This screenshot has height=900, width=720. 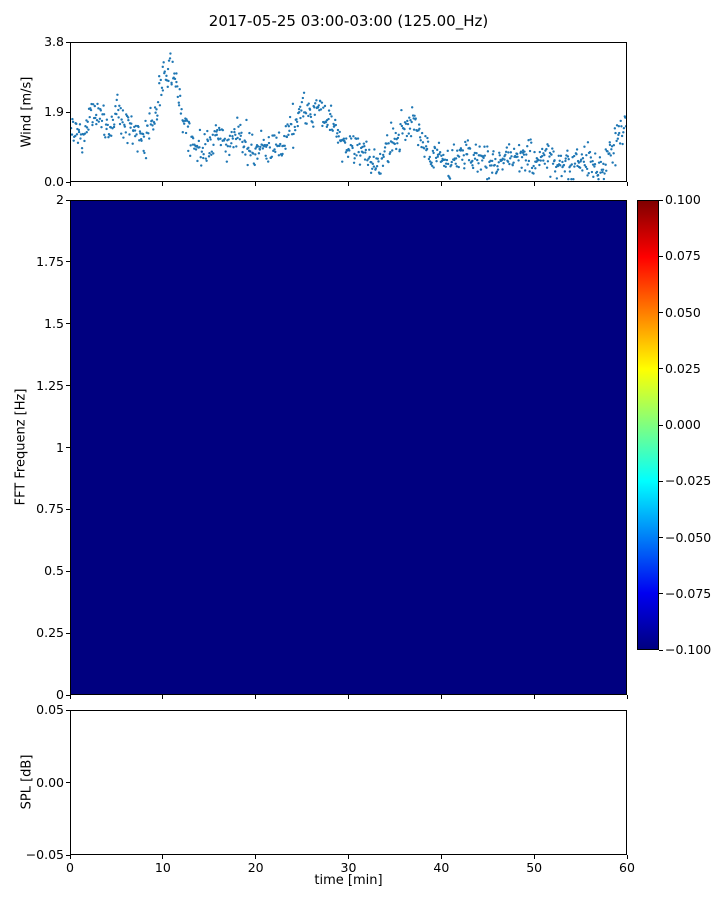 What do you see at coordinates (54, 323) in the screenshot?
I see `fft-ytick-label: 1.5` at bounding box center [54, 323].